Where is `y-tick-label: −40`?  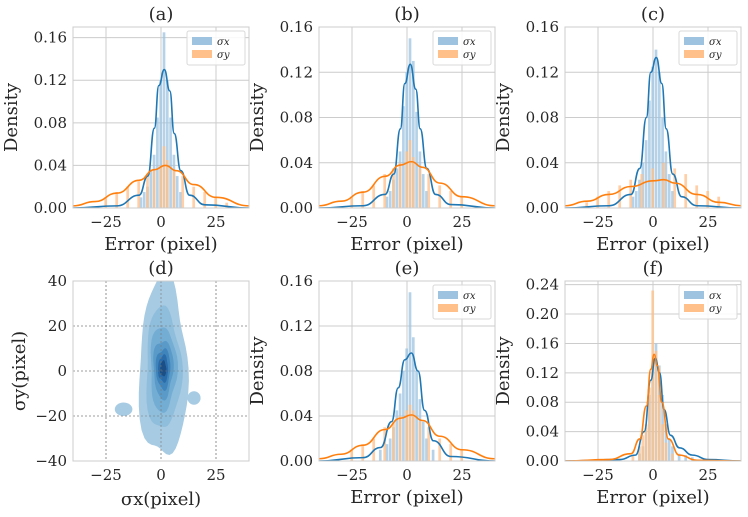
y-tick-label: −40 is located at coordinates (51, 461).